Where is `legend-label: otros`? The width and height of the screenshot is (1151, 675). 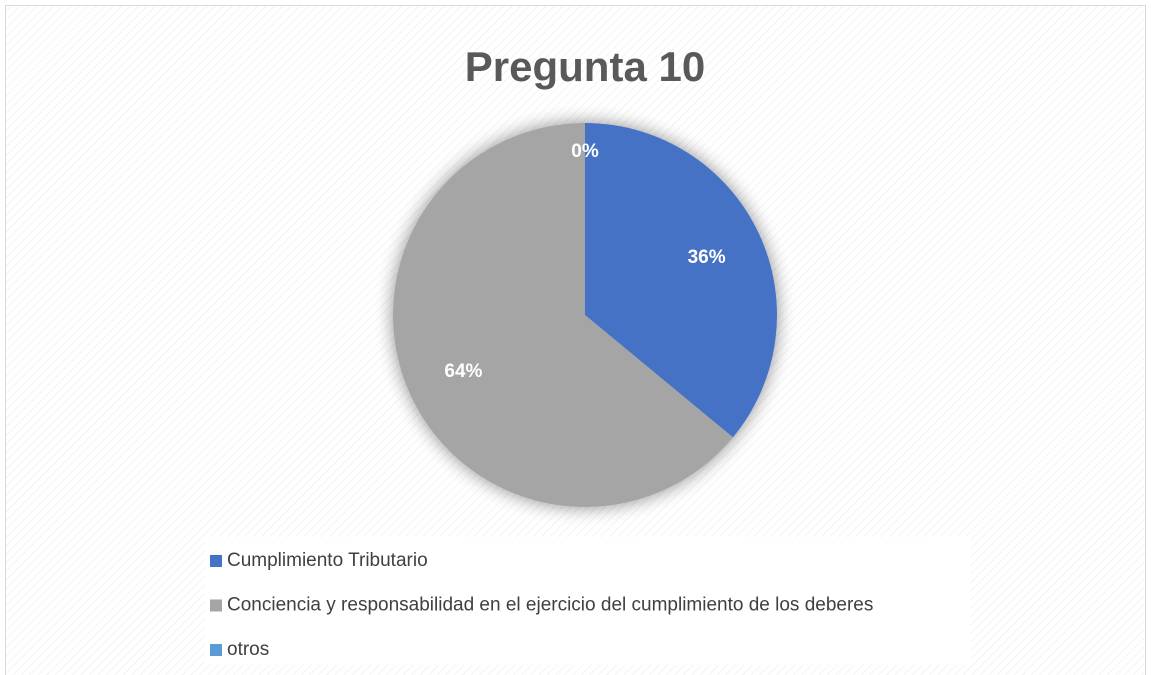 legend-label: otros is located at coordinates (248, 649).